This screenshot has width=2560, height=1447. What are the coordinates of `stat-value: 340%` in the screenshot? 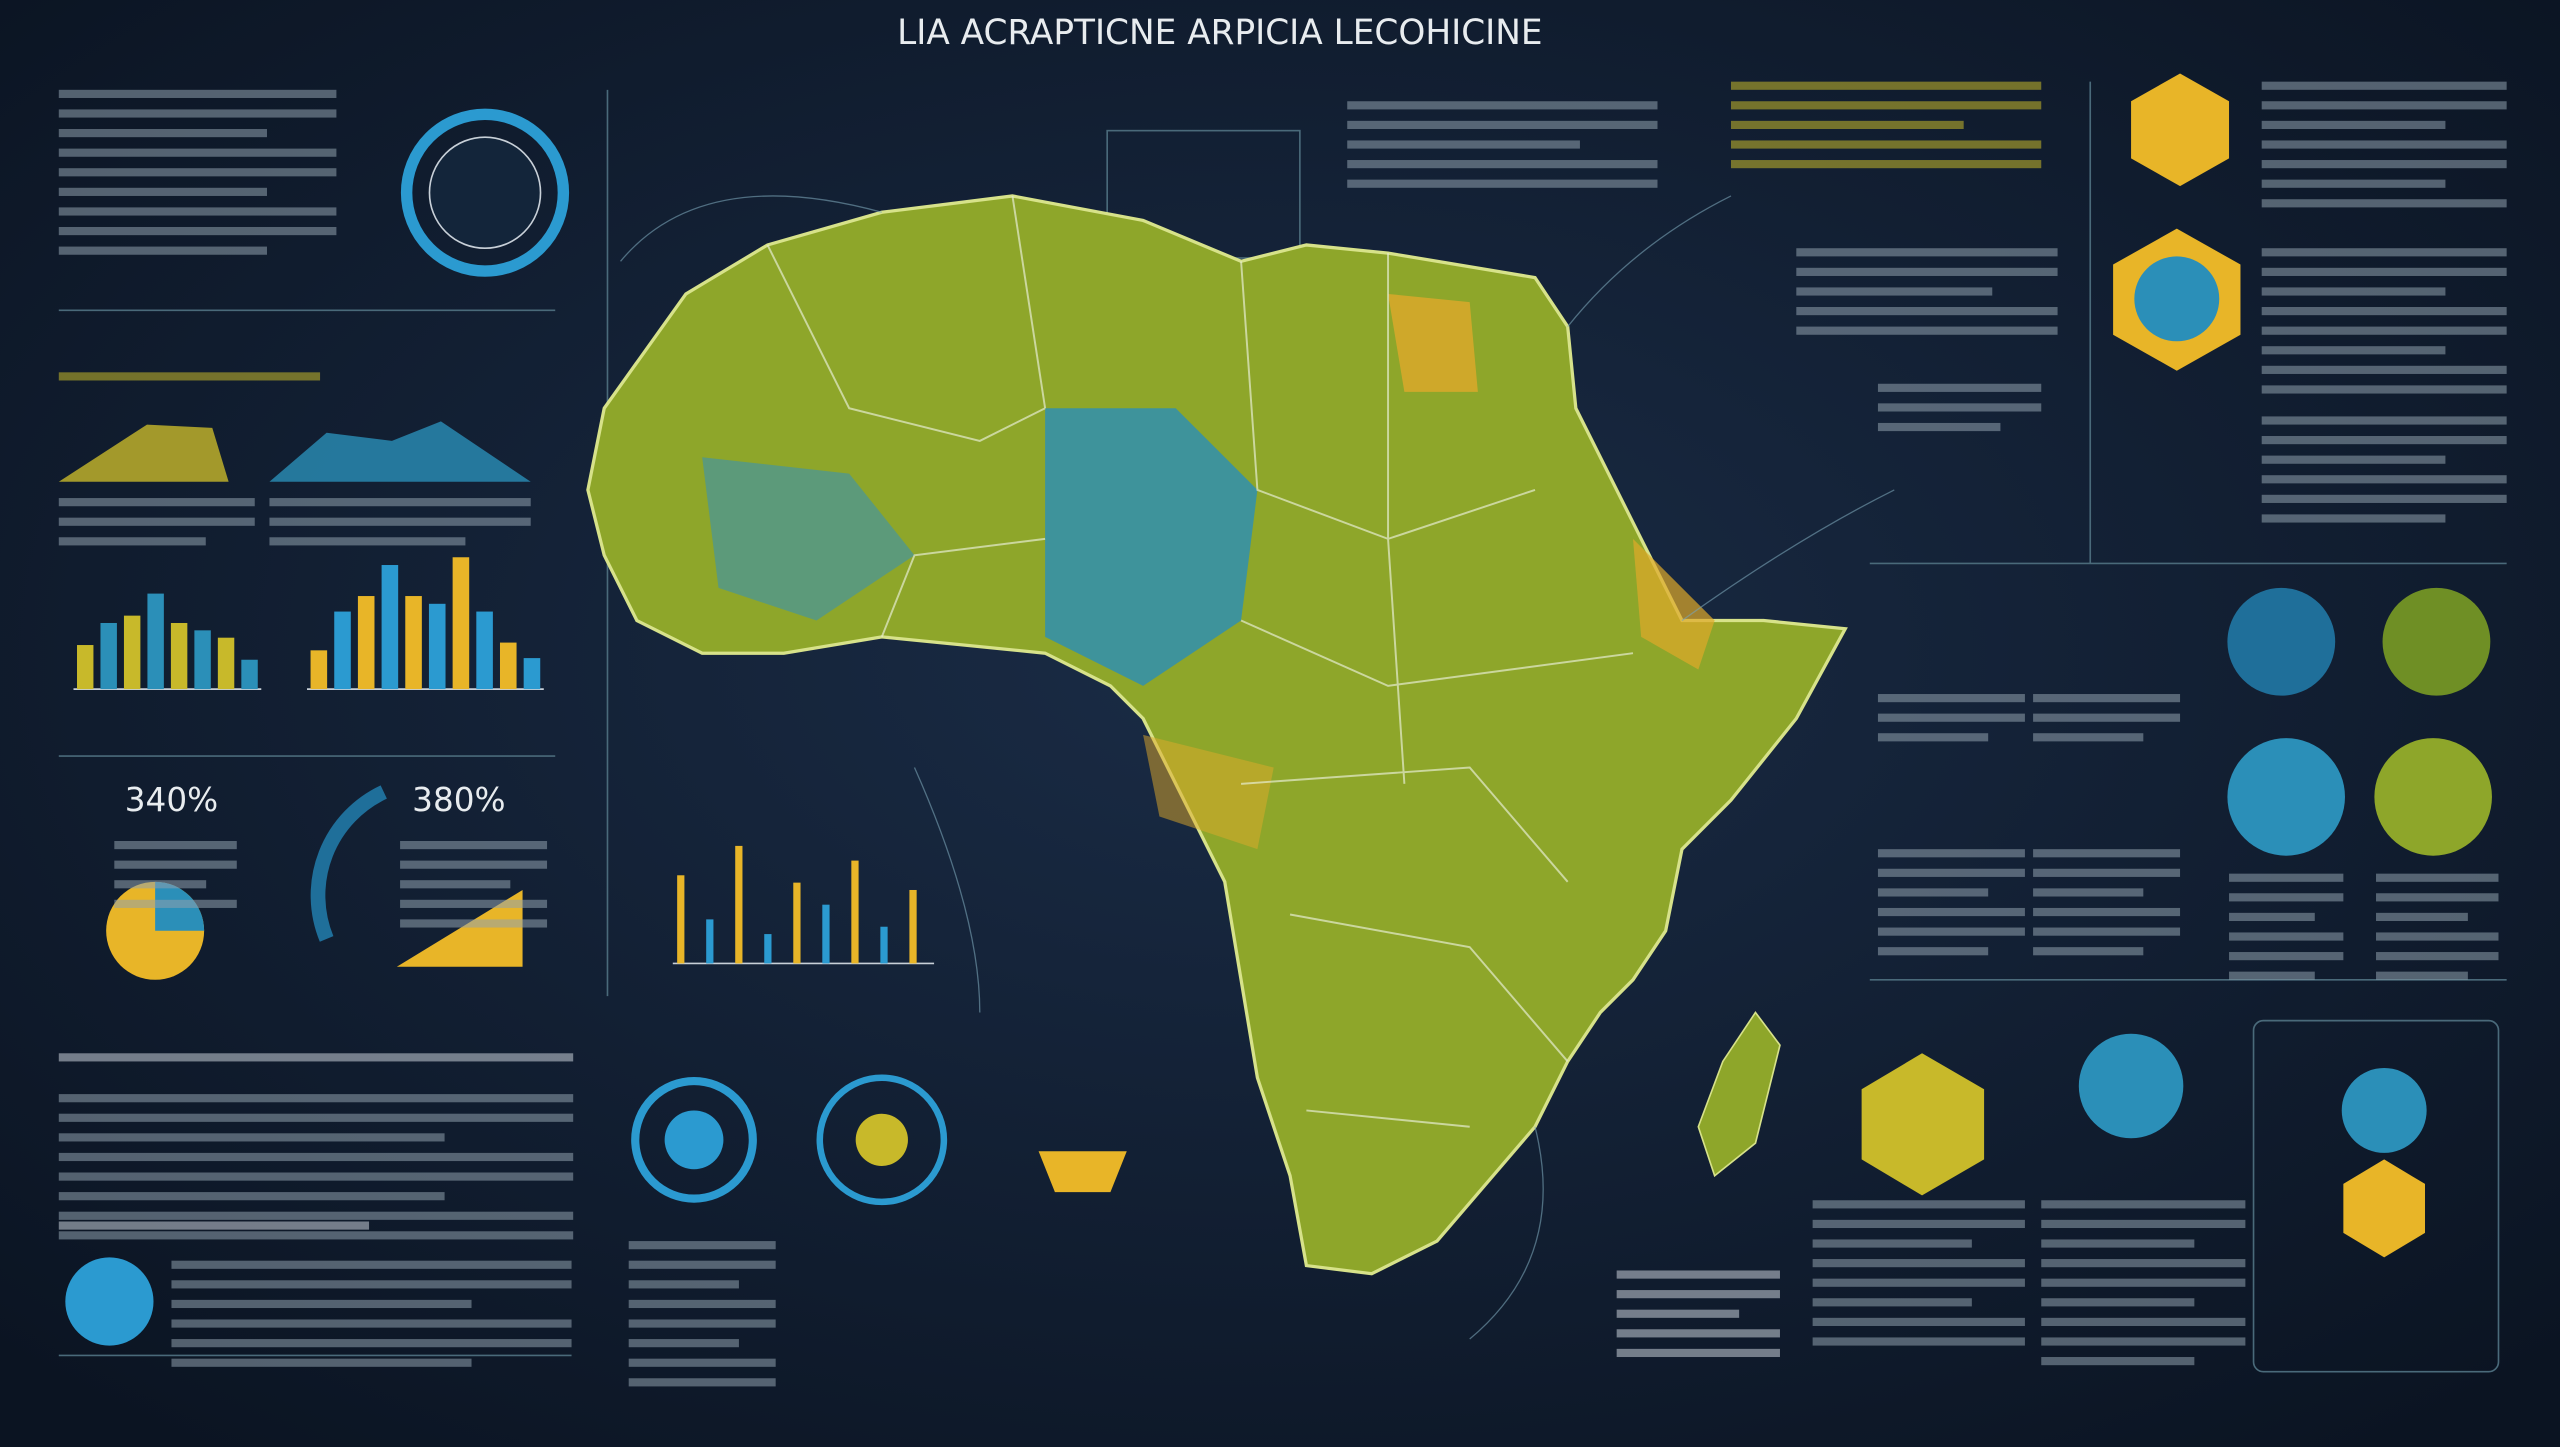 It's located at (171, 800).